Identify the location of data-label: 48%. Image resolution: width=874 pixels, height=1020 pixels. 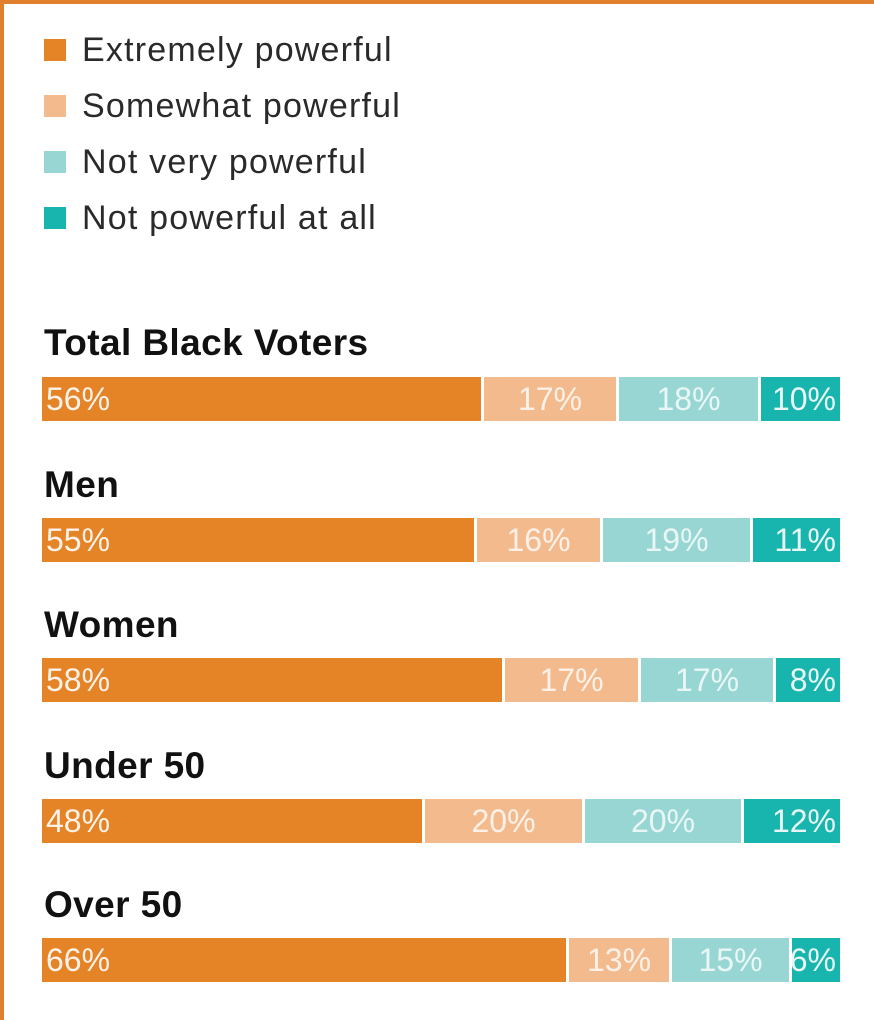
(78, 820).